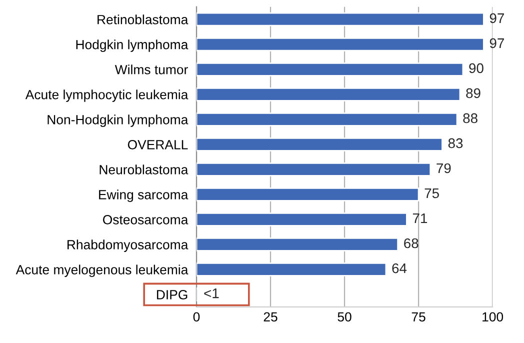 The height and width of the screenshot is (343, 524). What do you see at coordinates (172, 295) in the screenshot?
I see `y-tick-label: DIPG` at bounding box center [172, 295].